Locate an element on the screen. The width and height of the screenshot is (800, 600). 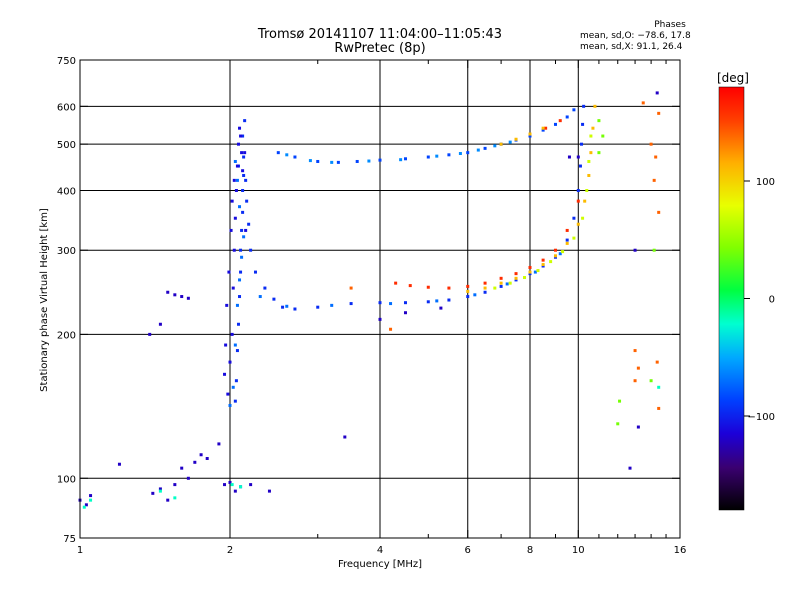
y-tick-label: 750 is located at coordinates (66, 61).